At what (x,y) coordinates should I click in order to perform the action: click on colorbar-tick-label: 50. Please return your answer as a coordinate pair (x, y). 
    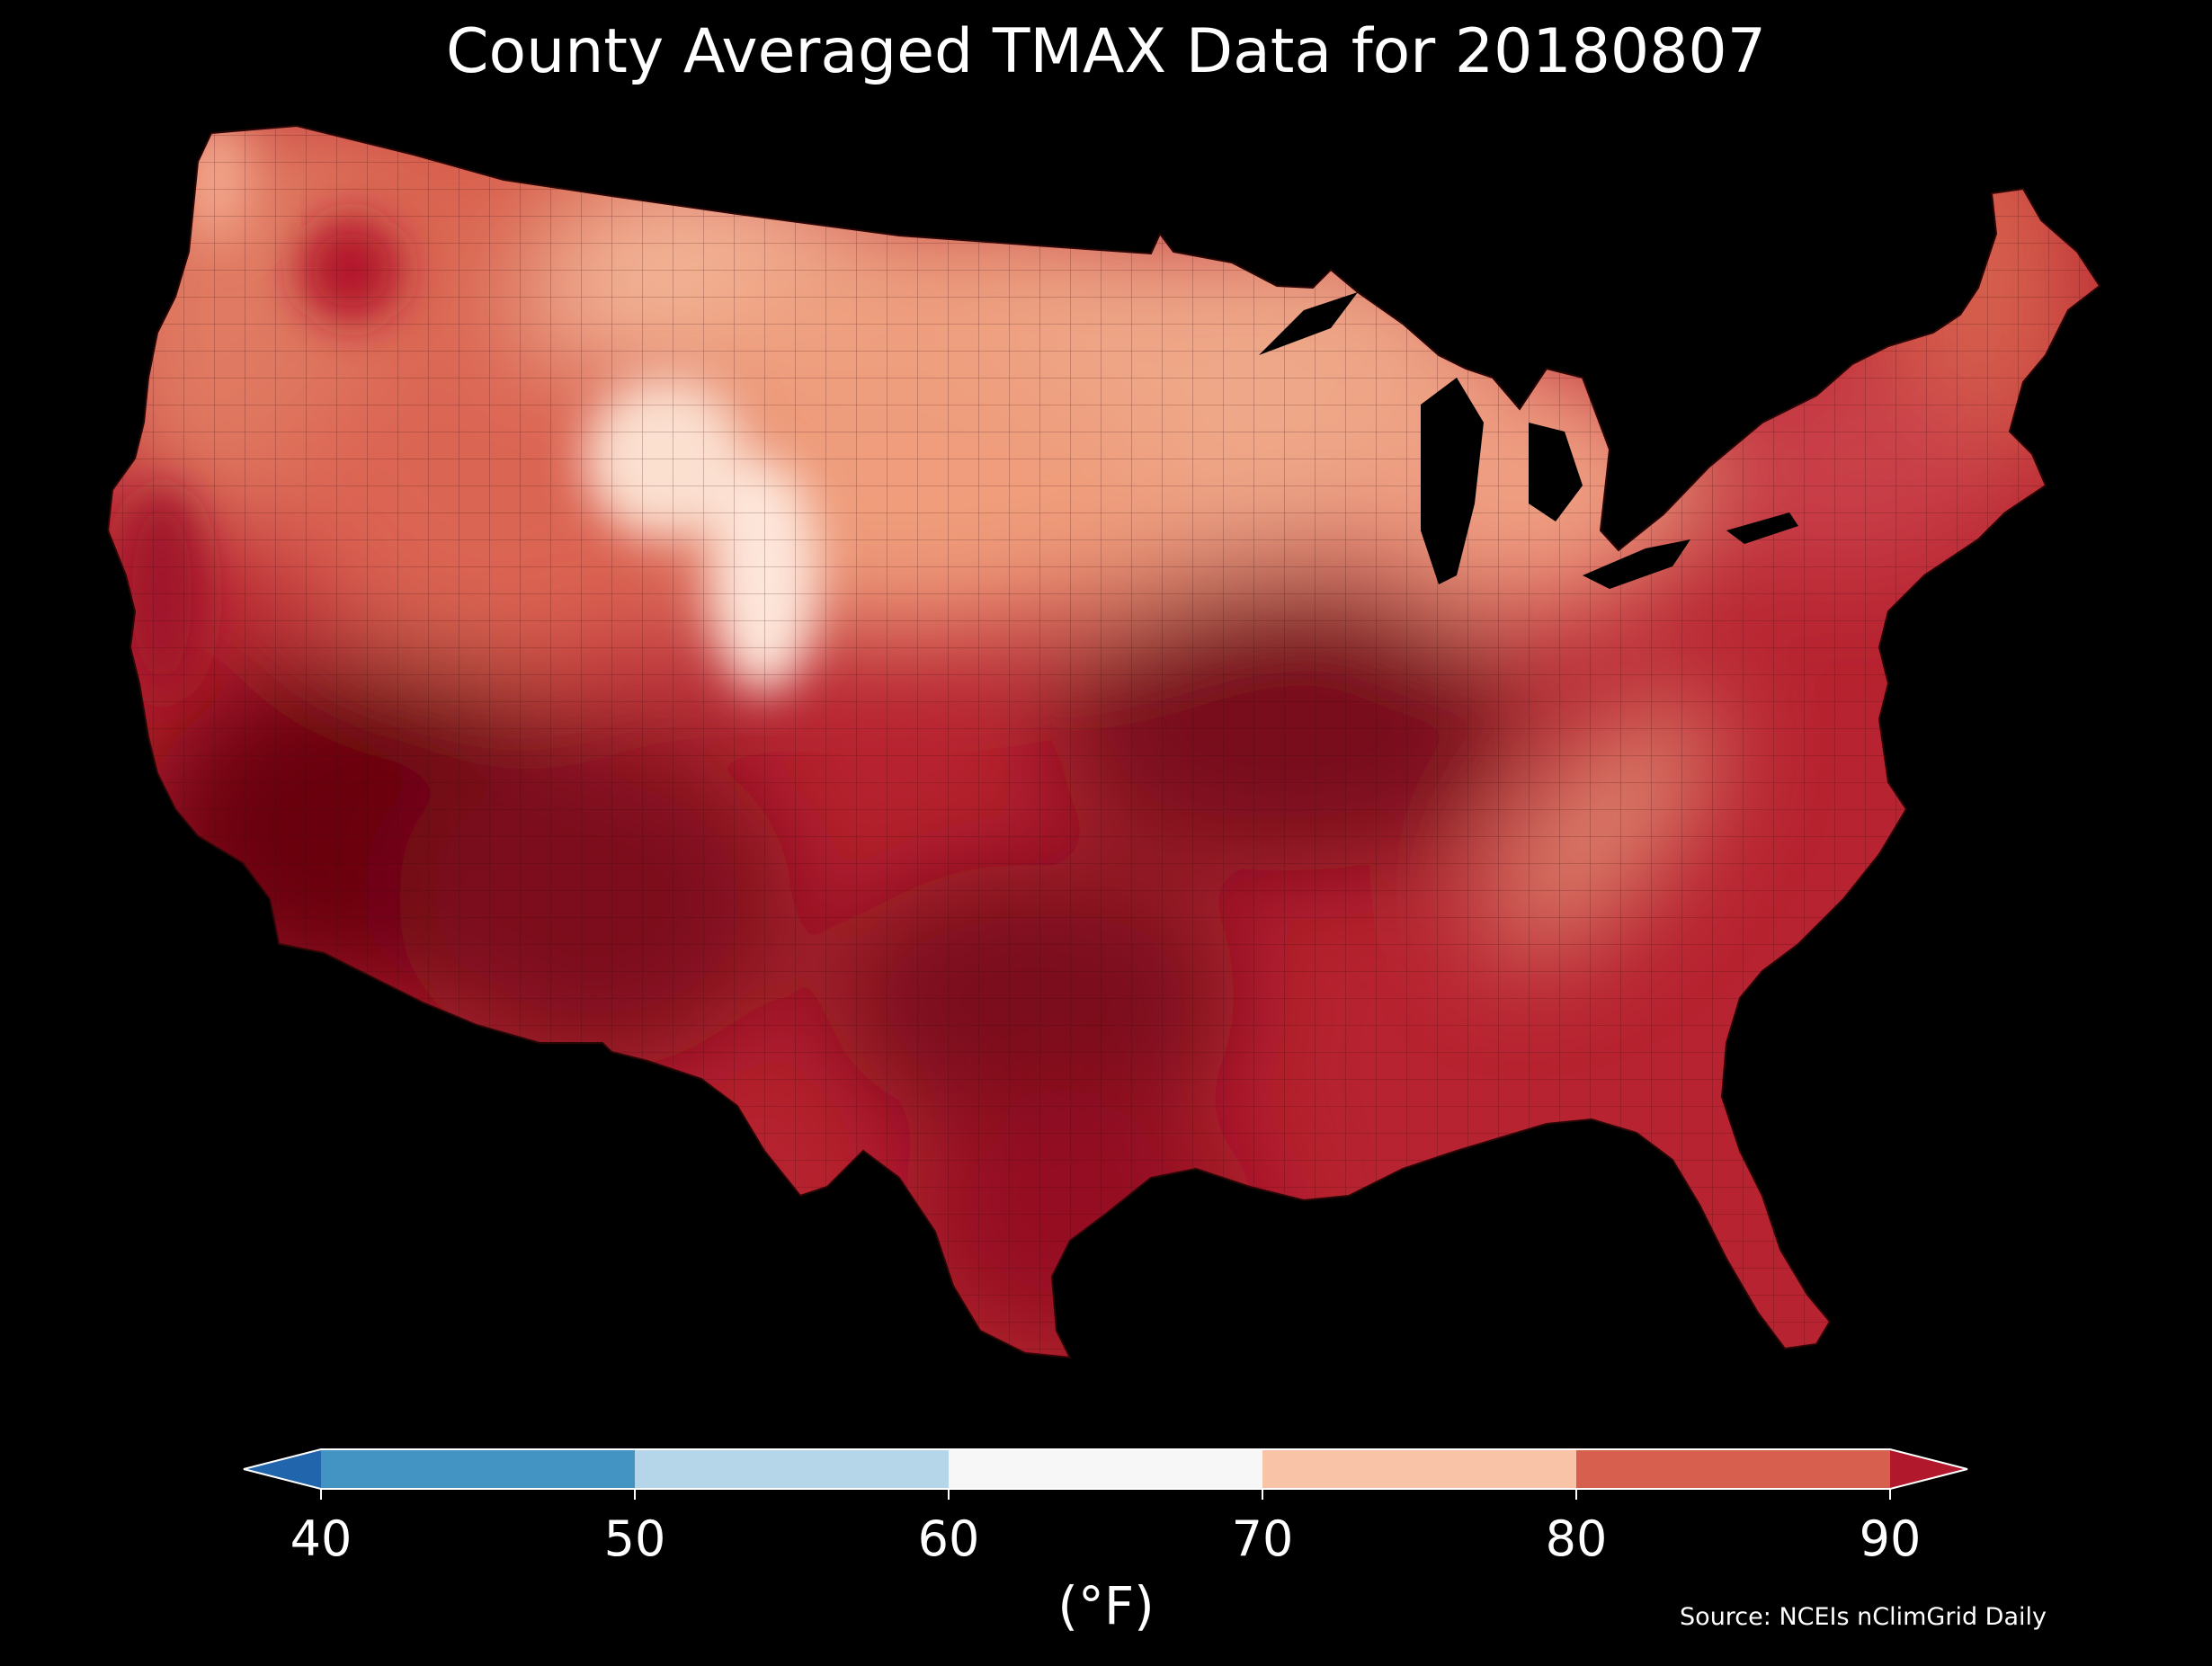
    Looking at the image, I should click on (634, 1538).